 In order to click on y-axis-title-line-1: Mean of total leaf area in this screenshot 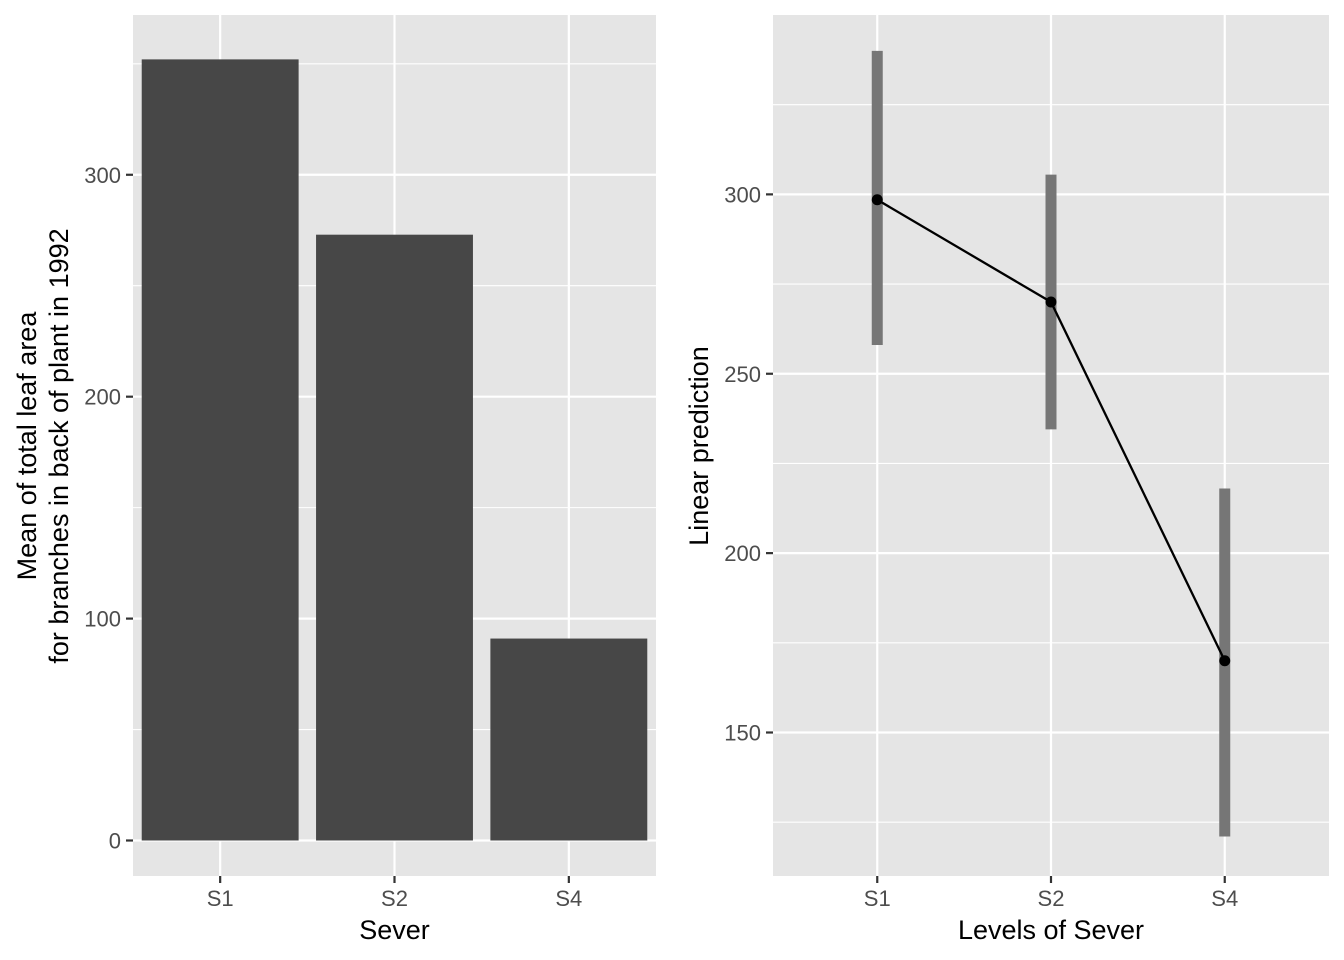, I will do `click(27, 446)`.